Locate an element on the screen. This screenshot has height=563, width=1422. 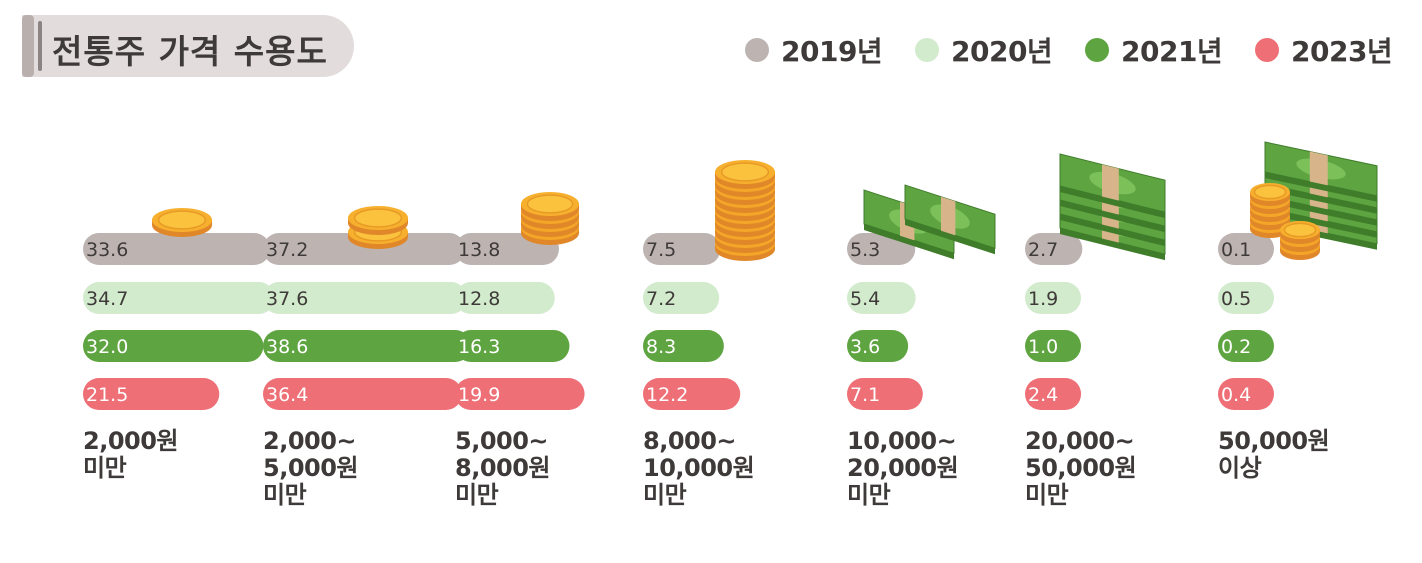
bar-2019년-3 is located at coordinates (682, 249).